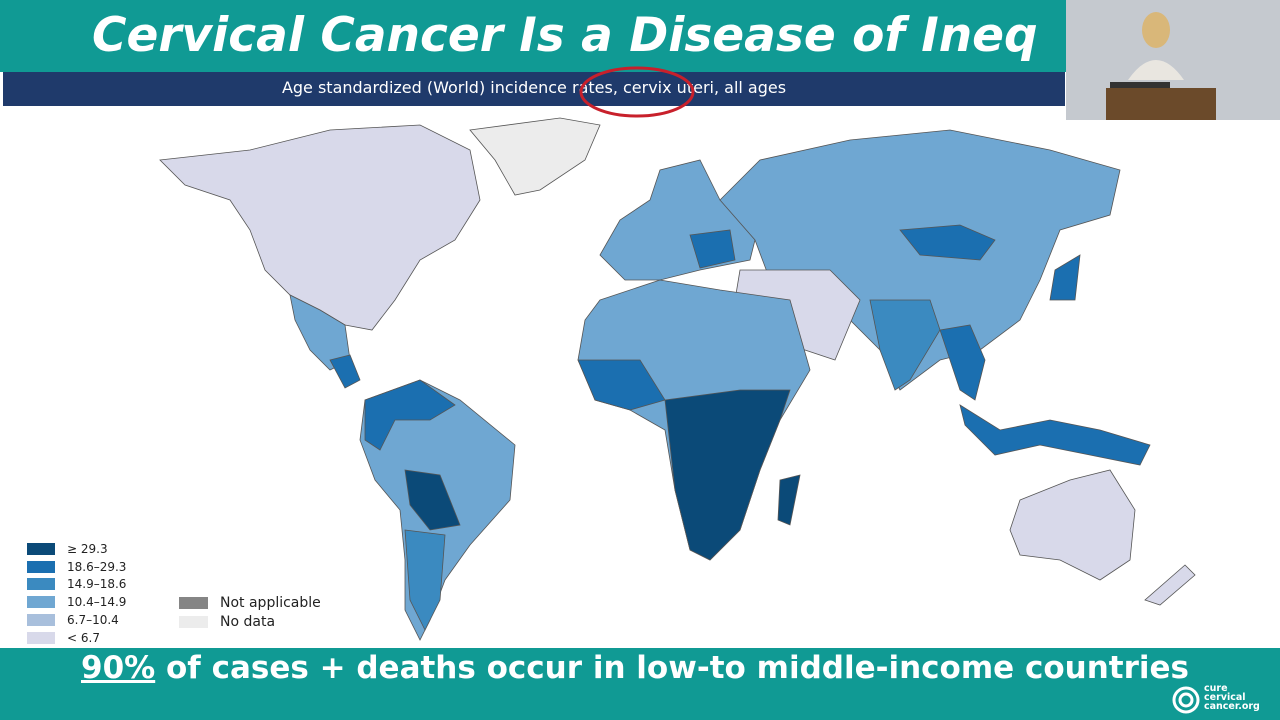 This screenshot has width=1280, height=720. I want to click on japan, so click(1065, 277).